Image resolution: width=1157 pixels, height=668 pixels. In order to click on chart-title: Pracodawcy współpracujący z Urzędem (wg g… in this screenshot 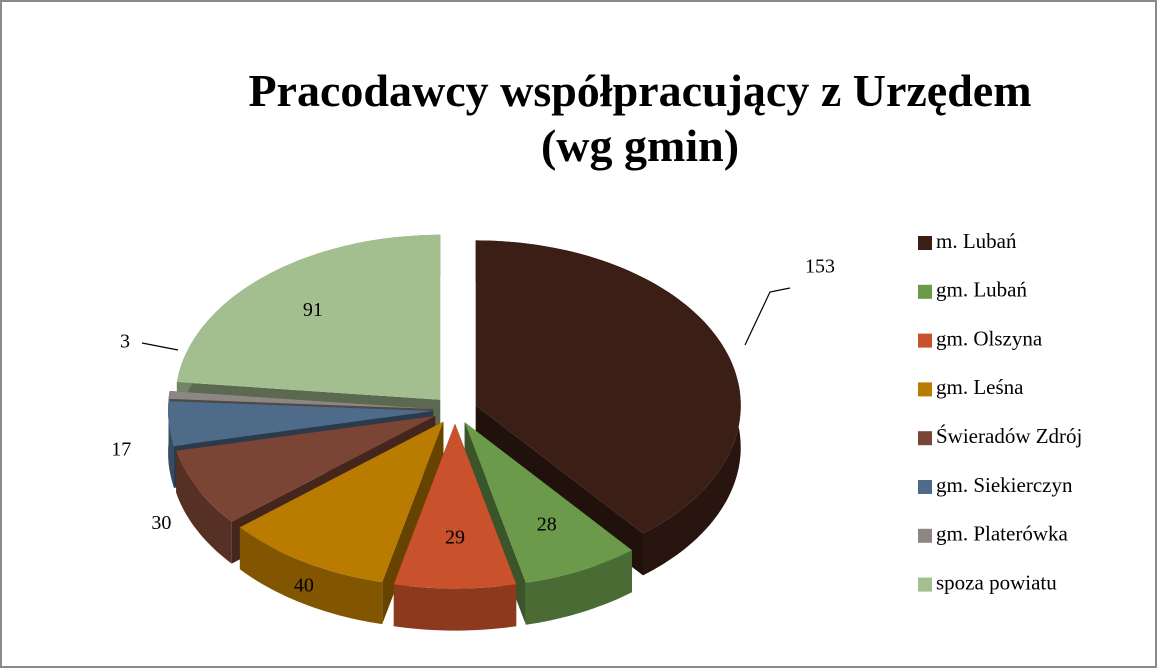, I will do `click(639, 118)`.